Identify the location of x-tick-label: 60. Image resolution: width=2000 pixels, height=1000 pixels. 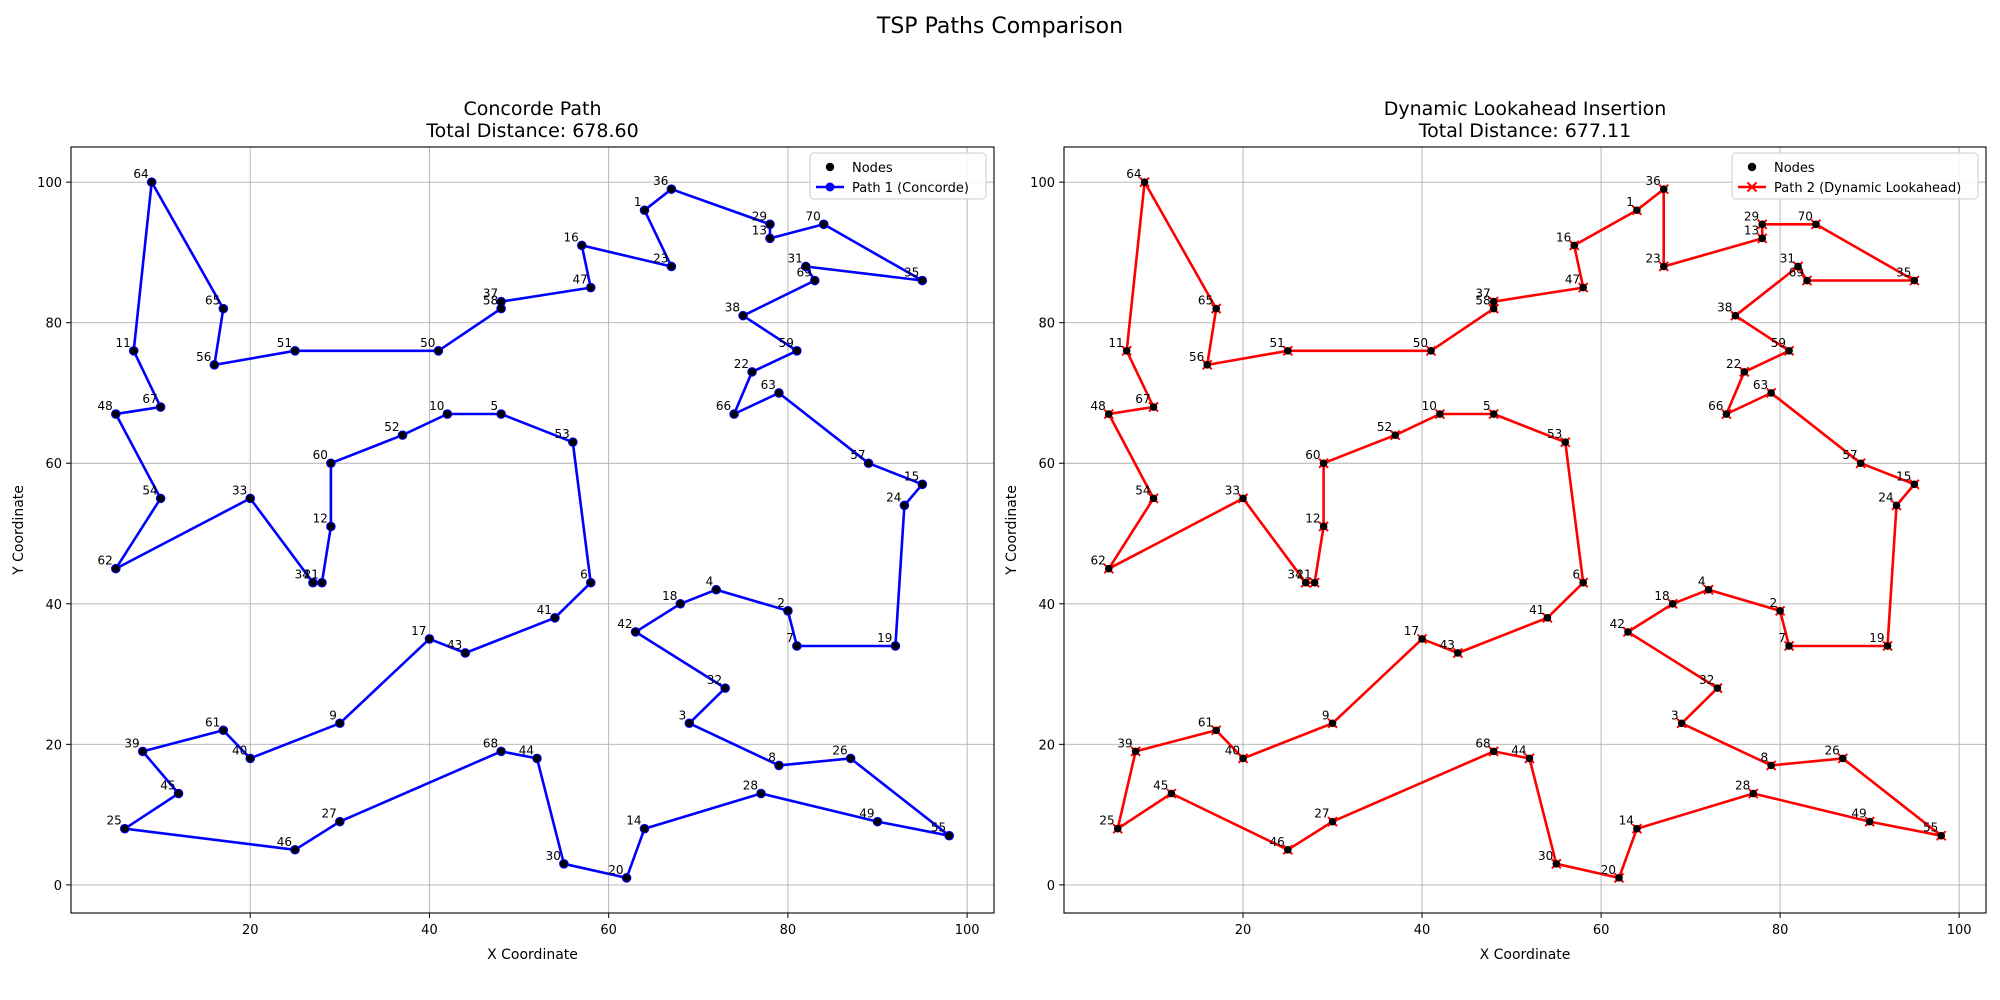
(608, 930).